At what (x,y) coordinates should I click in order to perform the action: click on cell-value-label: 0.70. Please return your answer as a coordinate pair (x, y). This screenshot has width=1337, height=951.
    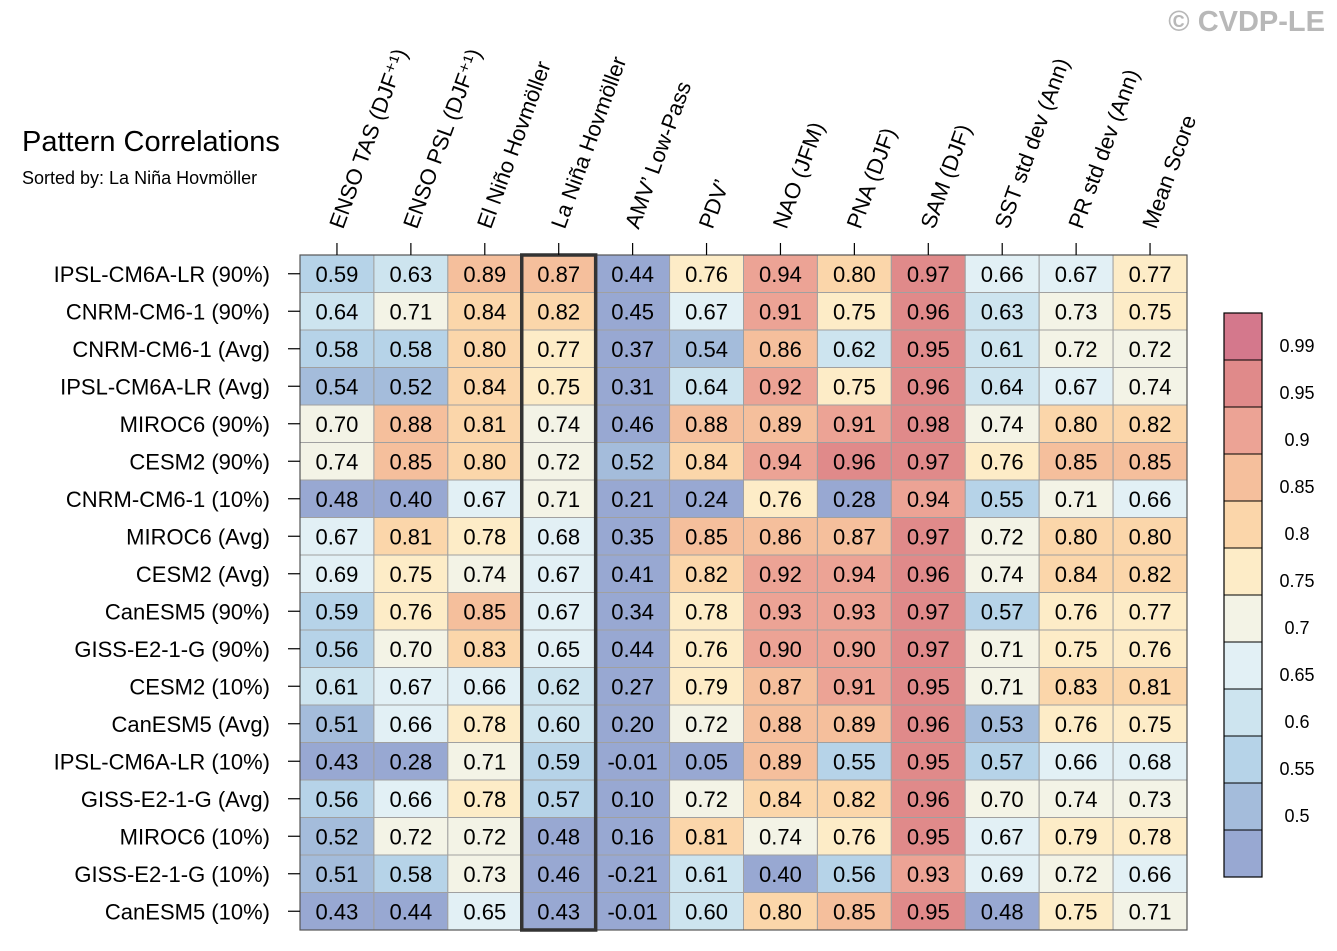
    Looking at the image, I should click on (1002, 799).